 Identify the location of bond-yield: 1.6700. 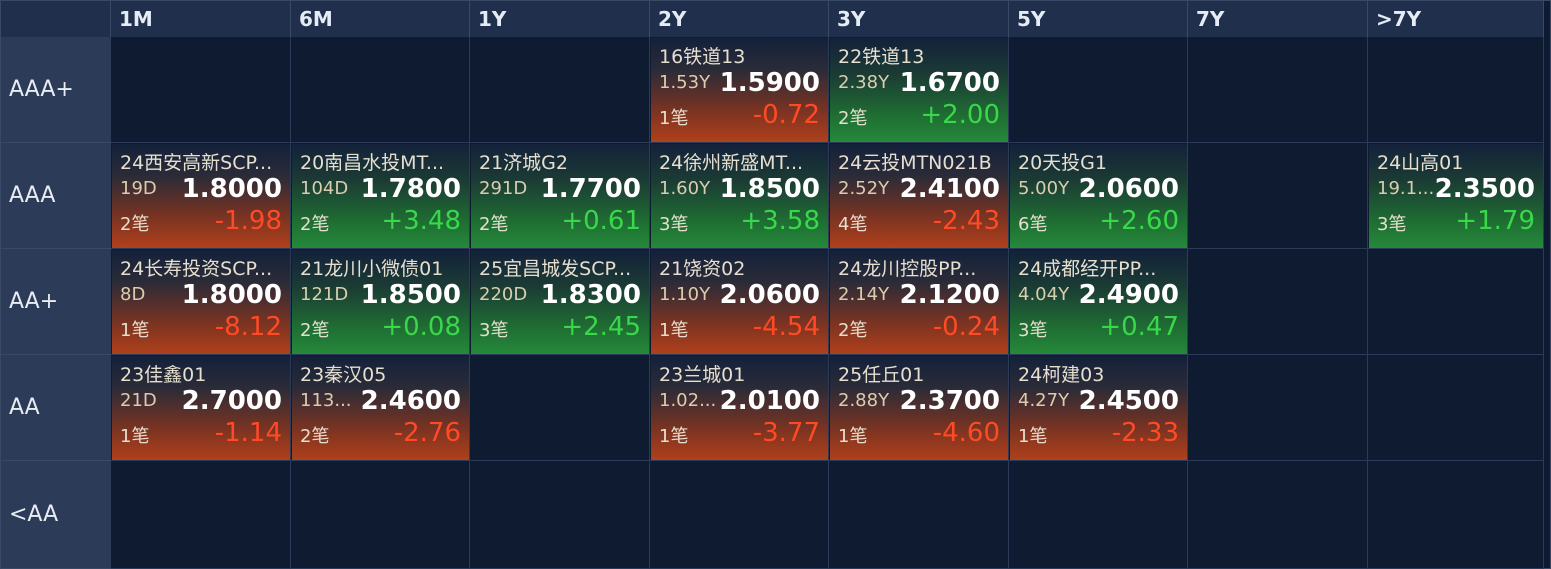
(949, 83).